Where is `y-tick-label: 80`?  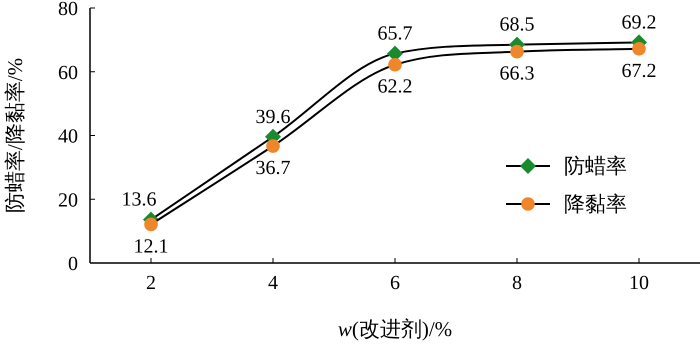
y-tick-label: 80 is located at coordinates (68, 10).